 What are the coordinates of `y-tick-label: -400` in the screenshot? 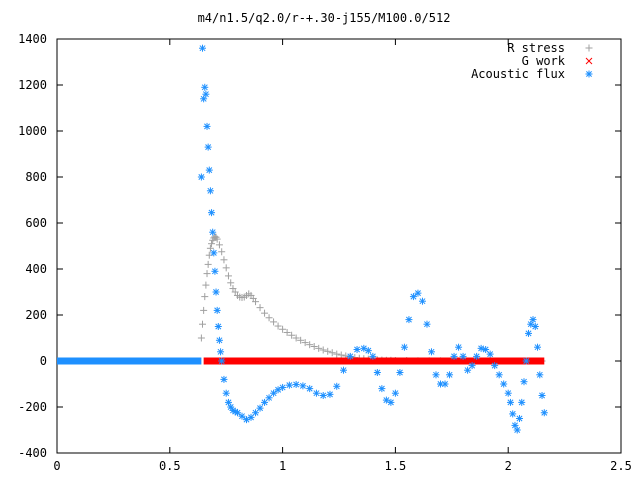 It's located at (32, 453).